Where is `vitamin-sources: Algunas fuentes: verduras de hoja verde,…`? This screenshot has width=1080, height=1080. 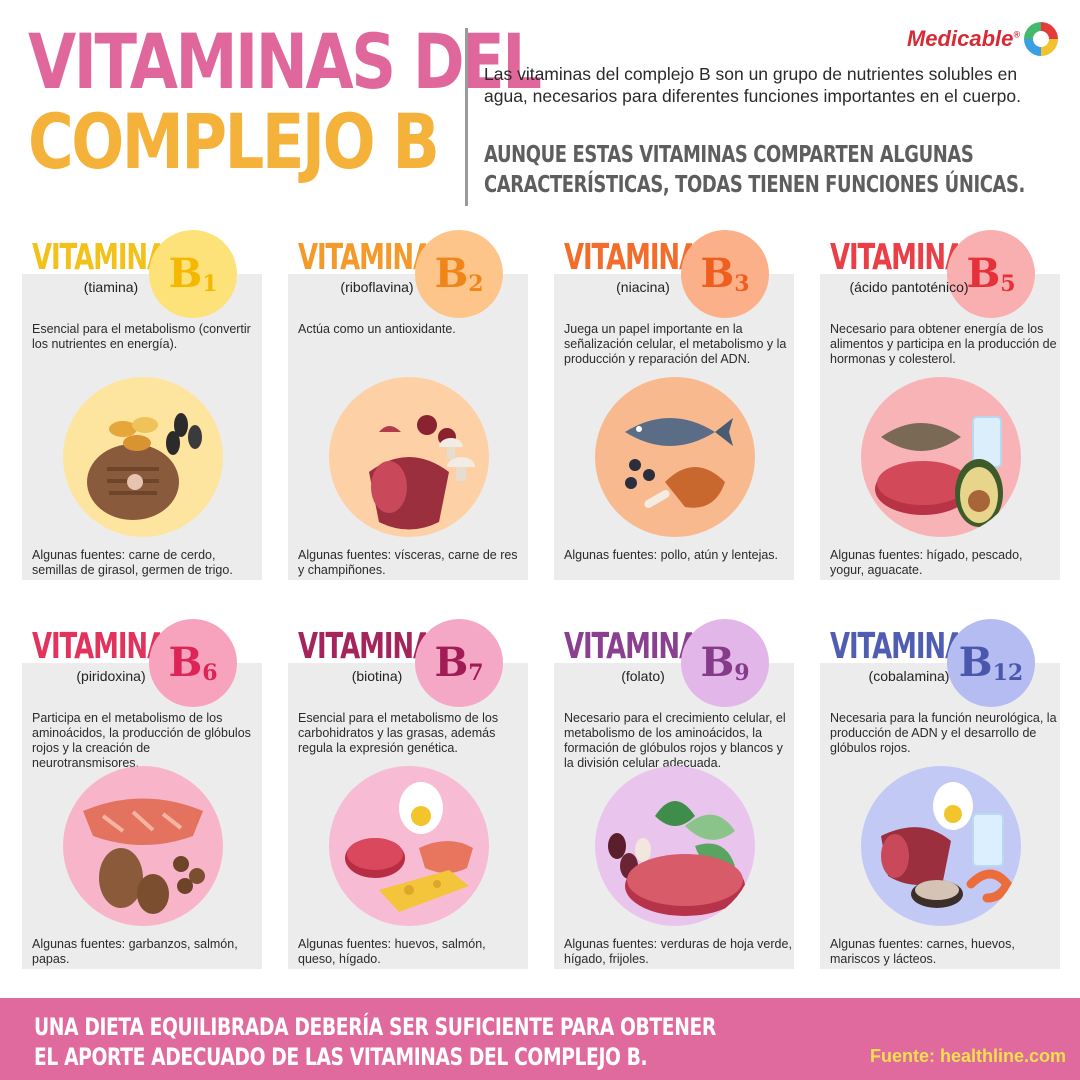
vitamin-sources: Algunas fuentes: verduras de hoja verde,… is located at coordinates (678, 951).